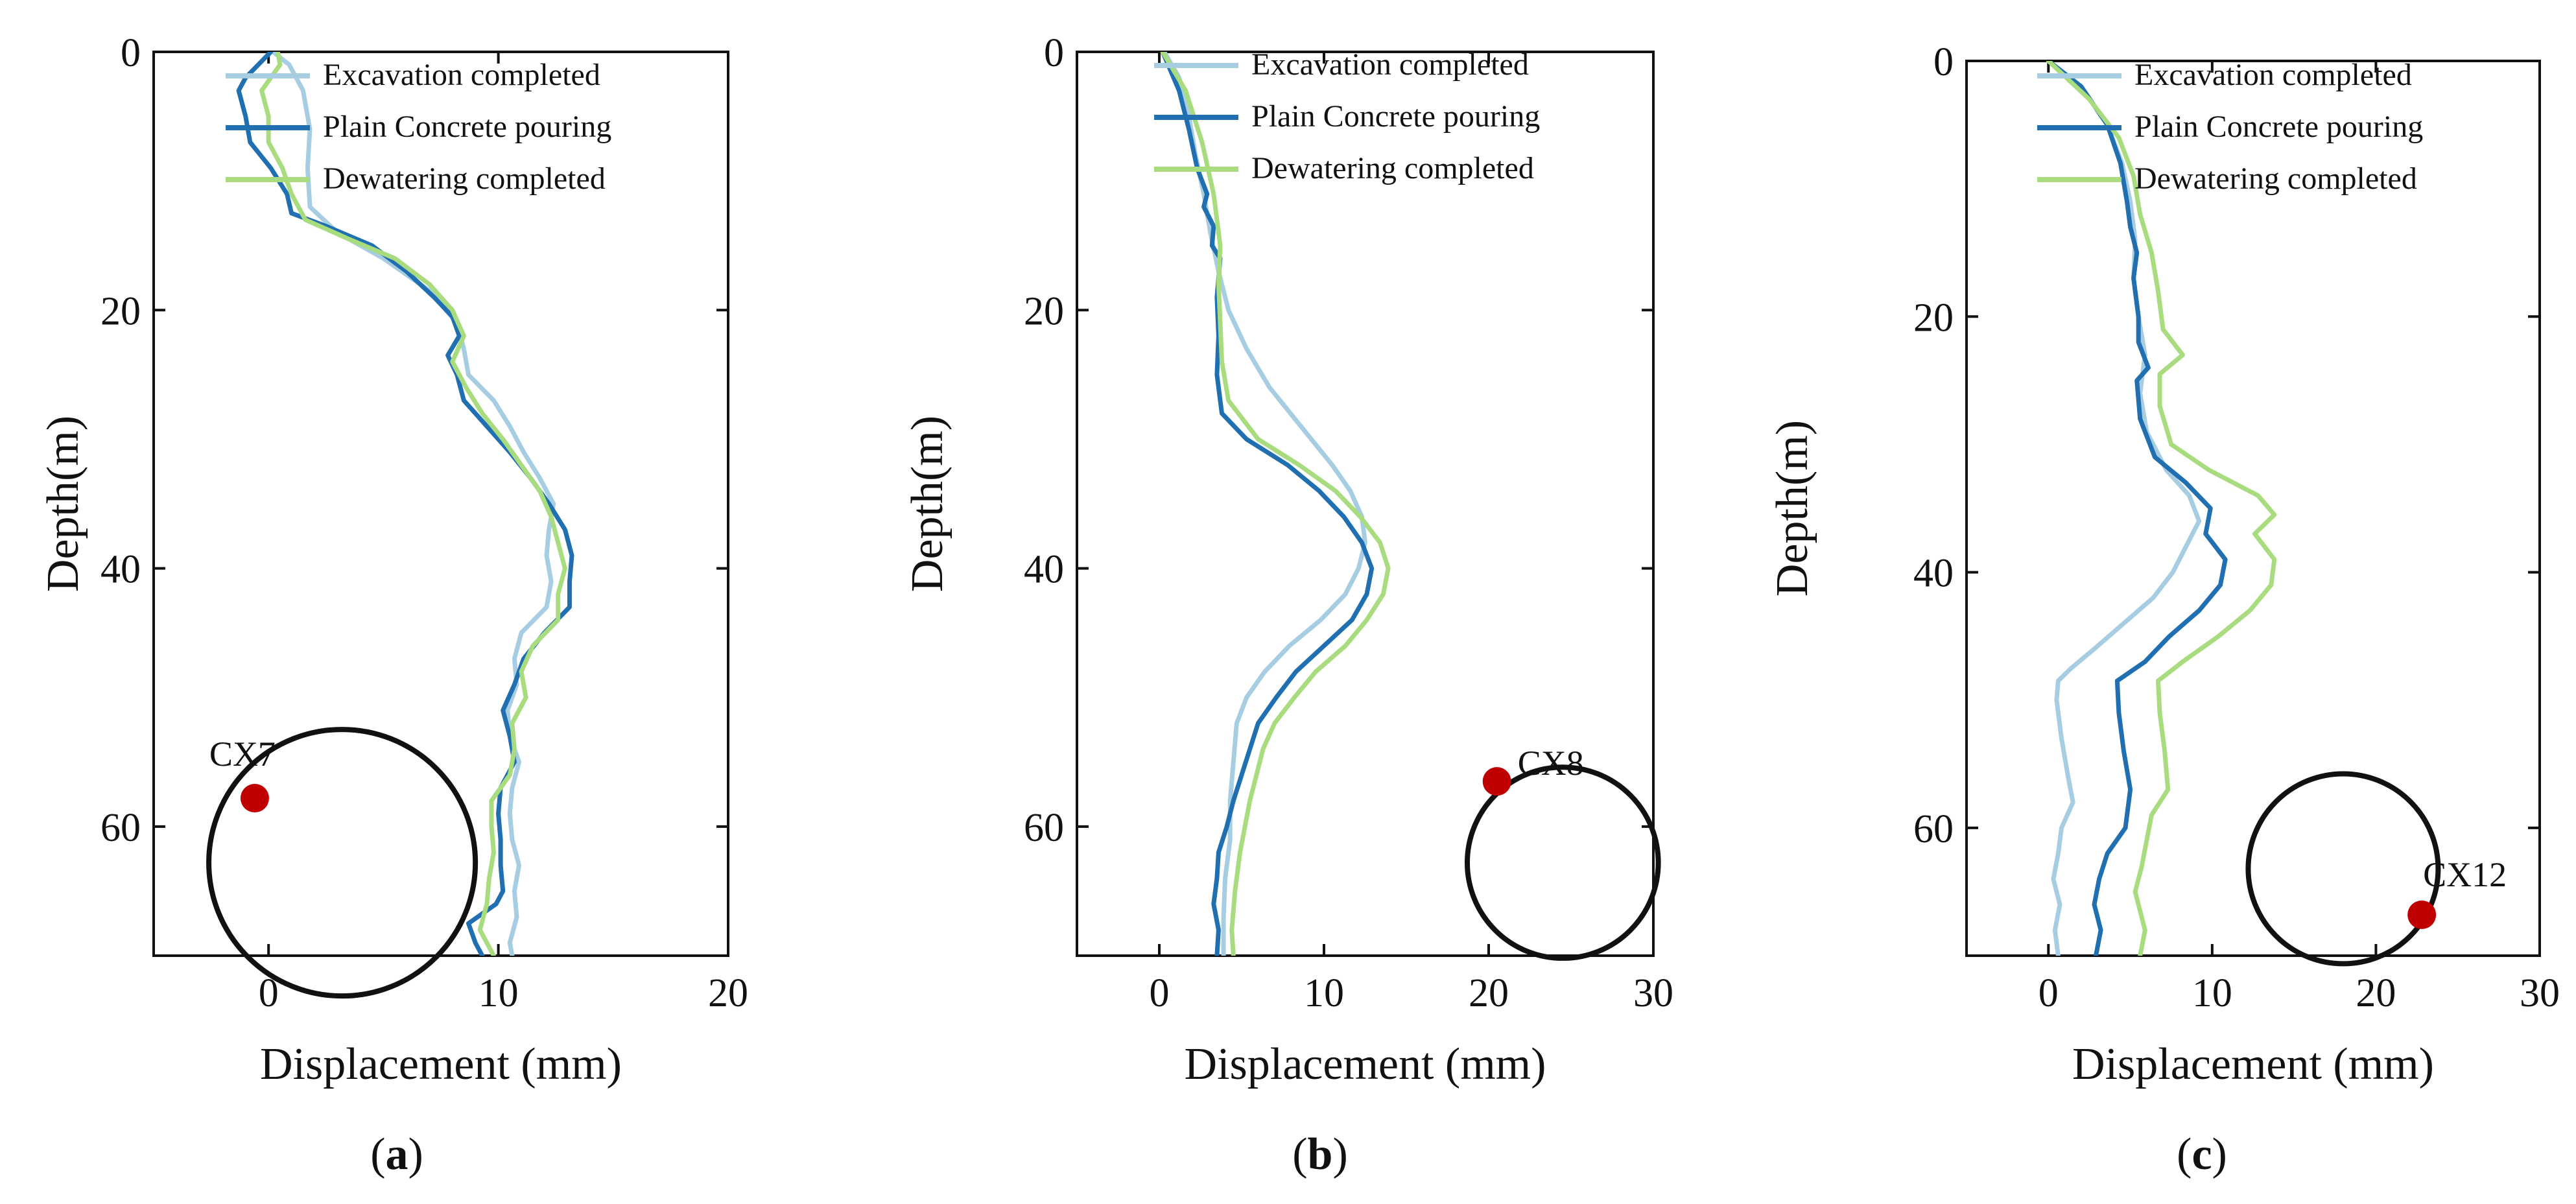 The height and width of the screenshot is (1204, 2576). I want to click on panel-label: (a), so click(396, 1154).